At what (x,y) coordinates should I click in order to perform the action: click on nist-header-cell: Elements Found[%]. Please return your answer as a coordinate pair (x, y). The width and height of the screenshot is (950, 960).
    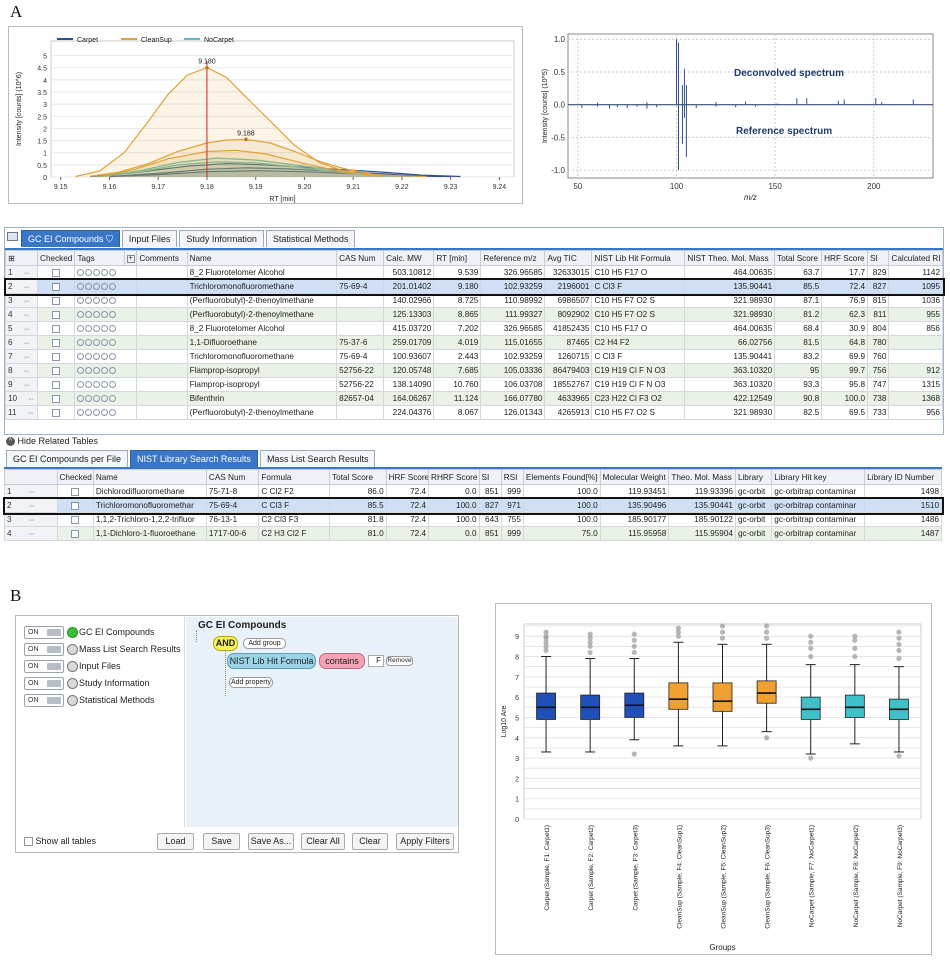
    Looking at the image, I should click on (561, 477).